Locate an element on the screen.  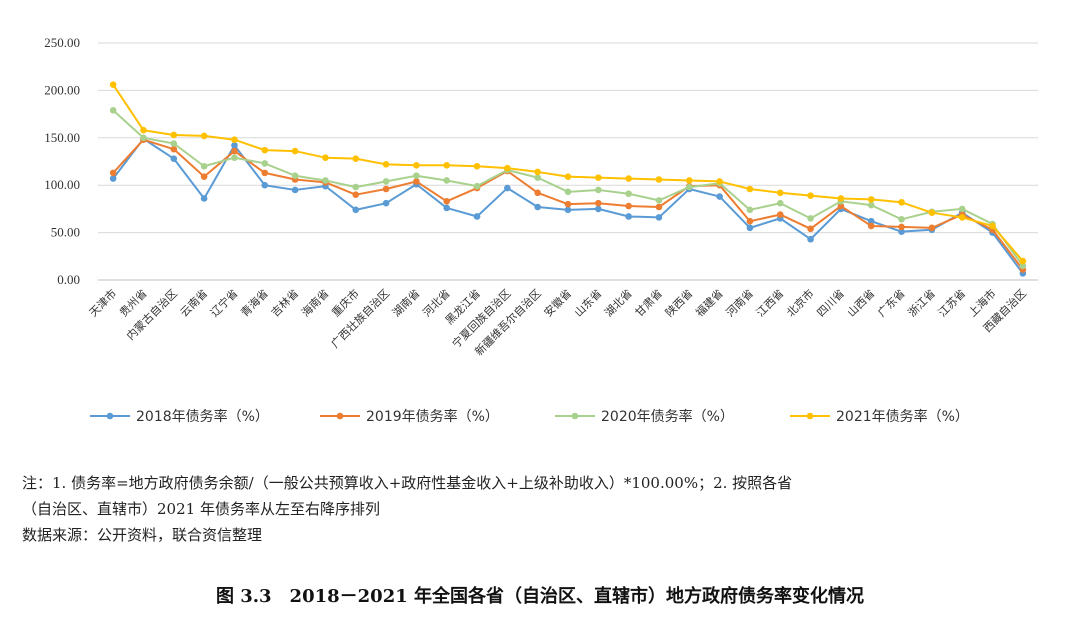
x-tick-label: 山西省 is located at coordinates (861, 303).